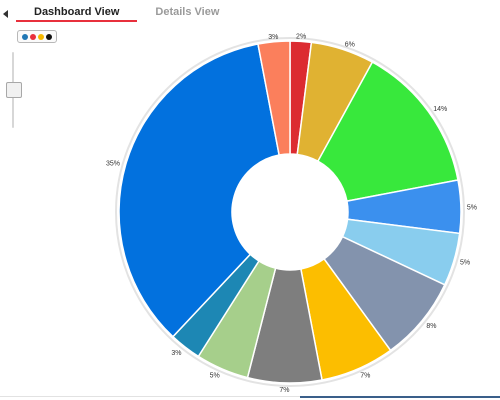 Image resolution: width=500 pixels, height=400 pixels. Describe the element at coordinates (400, 397) in the screenshot. I see `bottom-divider-accent` at that location.